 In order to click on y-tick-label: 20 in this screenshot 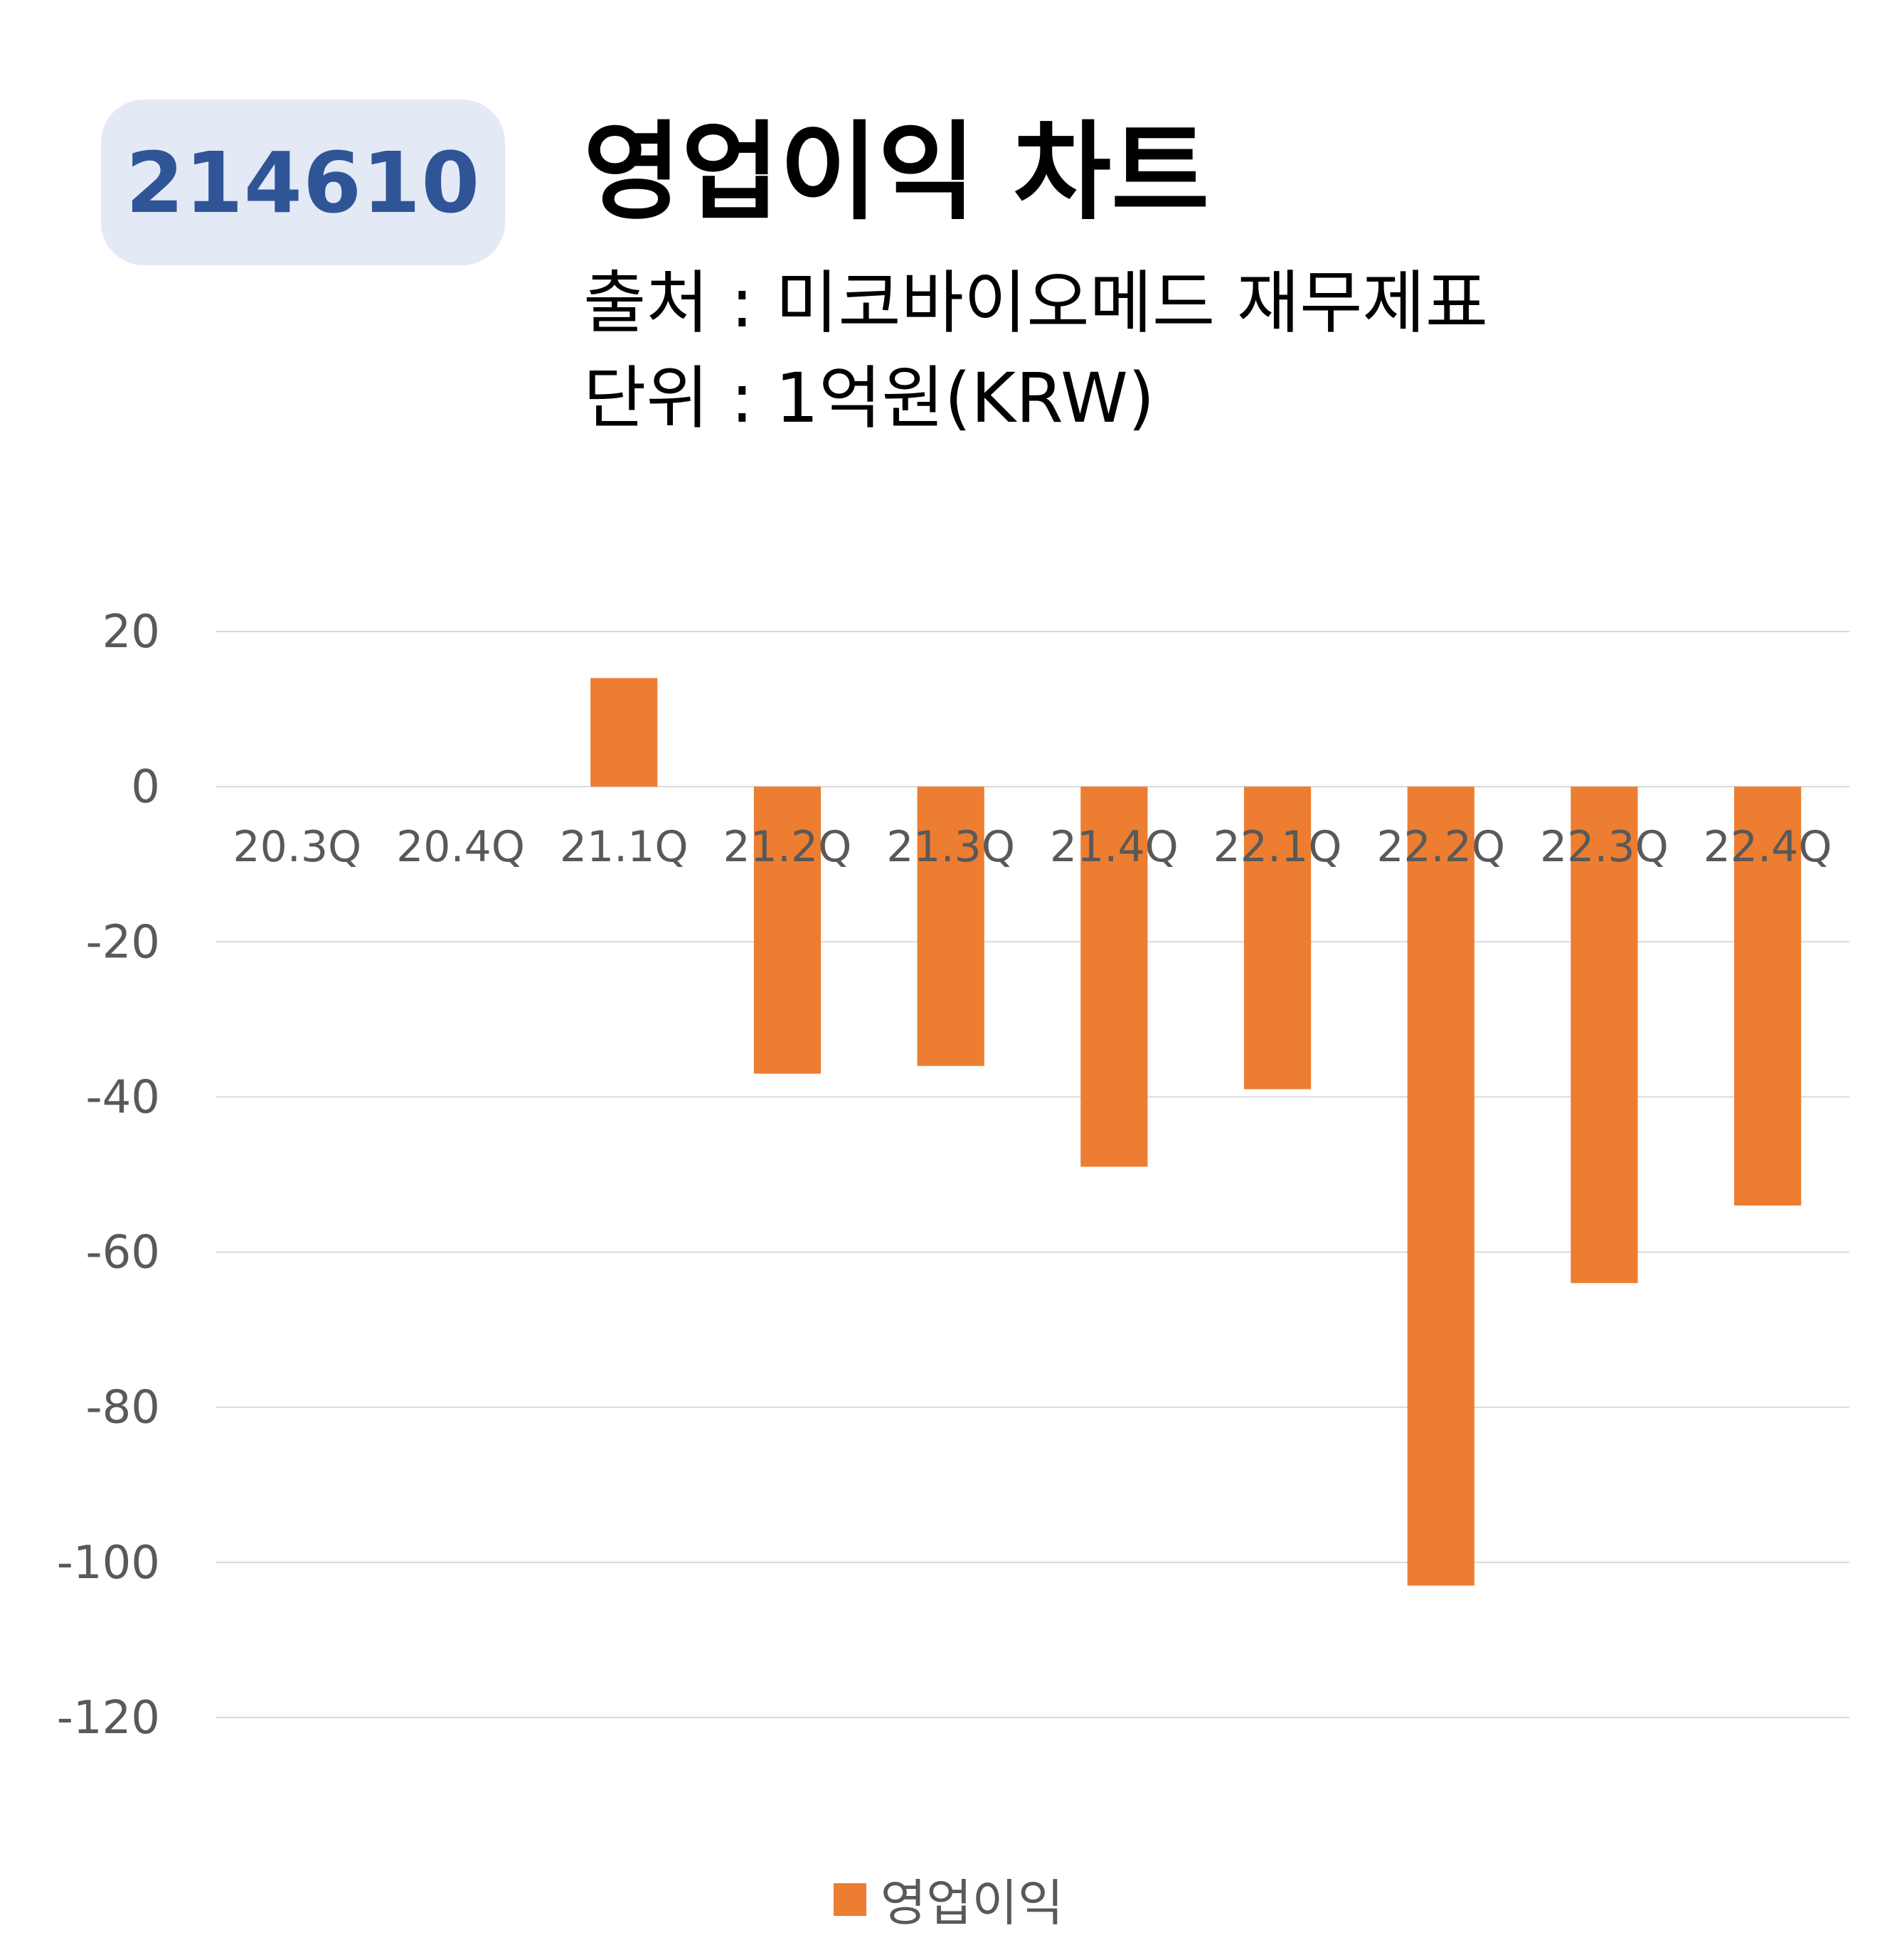, I will do `click(131, 632)`.